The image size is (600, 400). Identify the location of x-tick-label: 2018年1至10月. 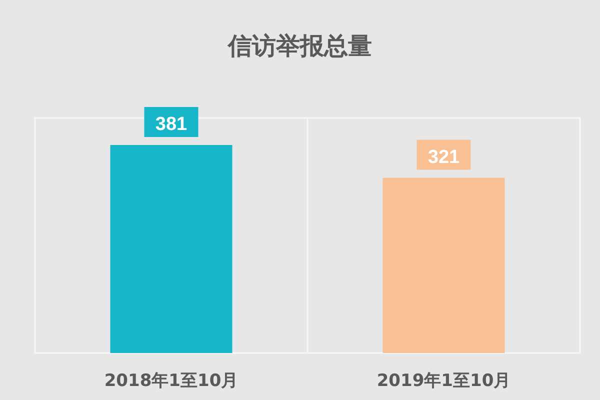
(171, 381).